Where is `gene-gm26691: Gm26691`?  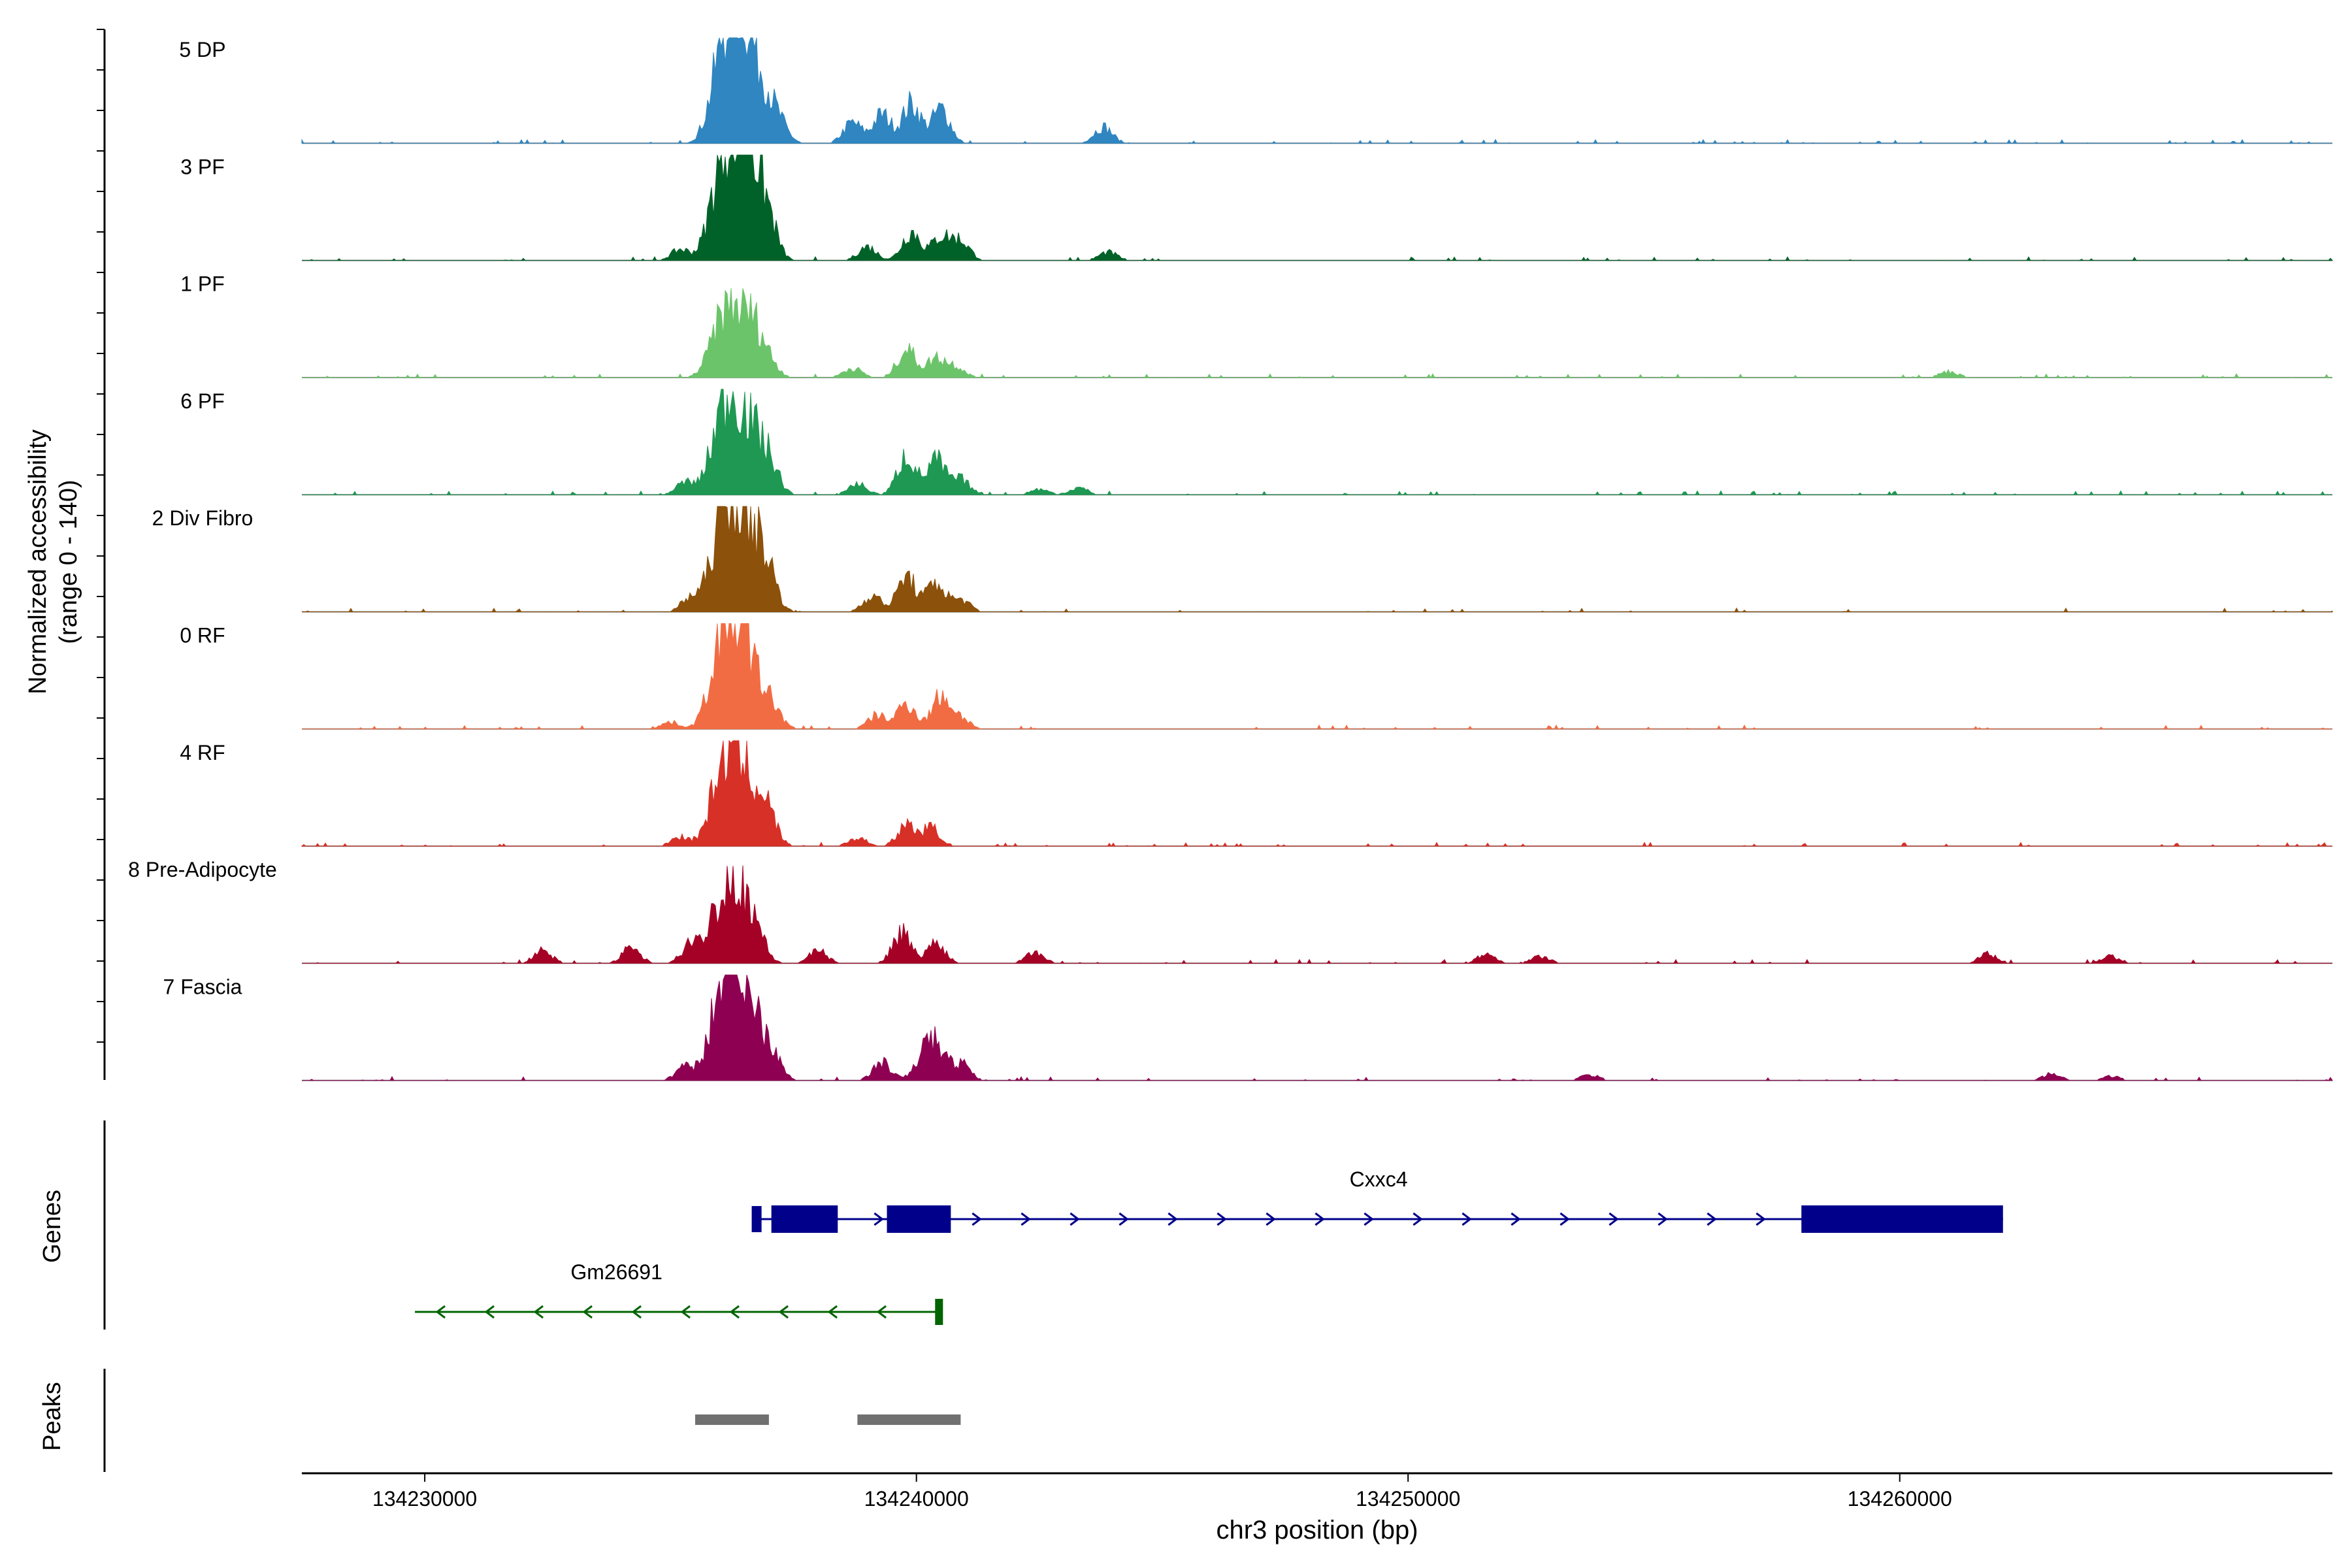
gene-gm26691: Gm26691 is located at coordinates (679, 1292).